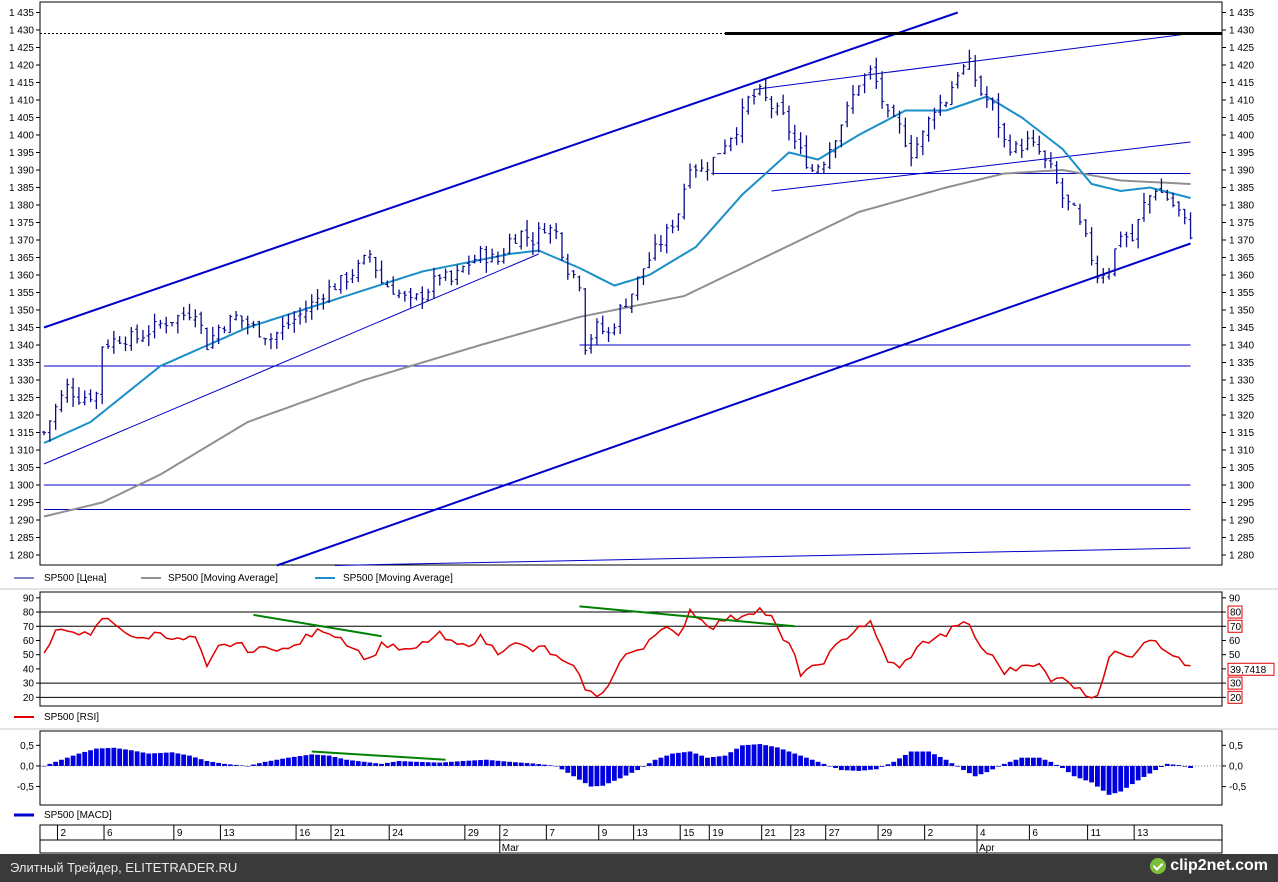  I want to click on rsi-tick-label-right: 90, so click(1235, 598).